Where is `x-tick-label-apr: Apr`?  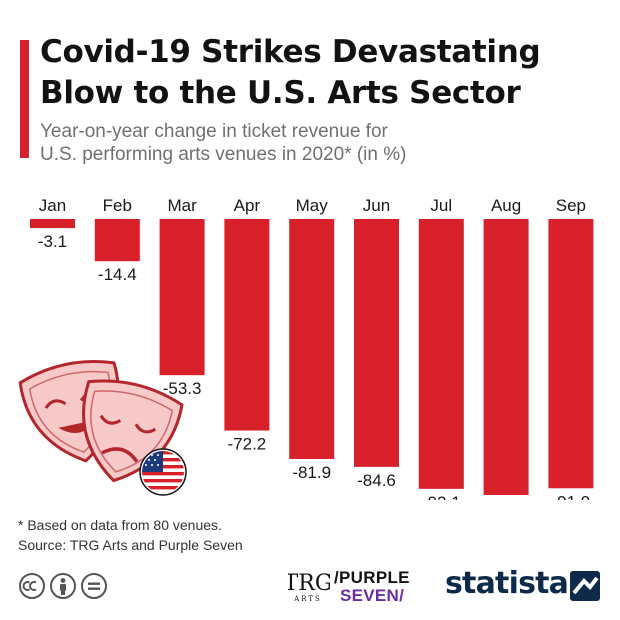
x-tick-label-apr: Apr is located at coordinates (247, 205).